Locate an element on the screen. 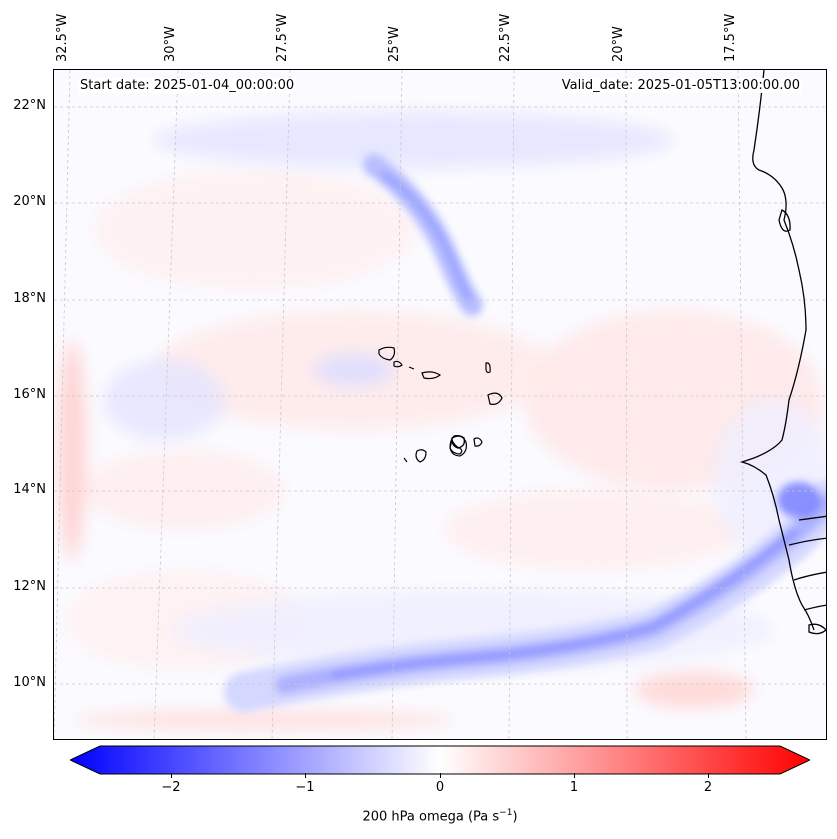 This screenshot has height=839, width=837. lat-label-10N: 10°N is located at coordinates (29, 682).